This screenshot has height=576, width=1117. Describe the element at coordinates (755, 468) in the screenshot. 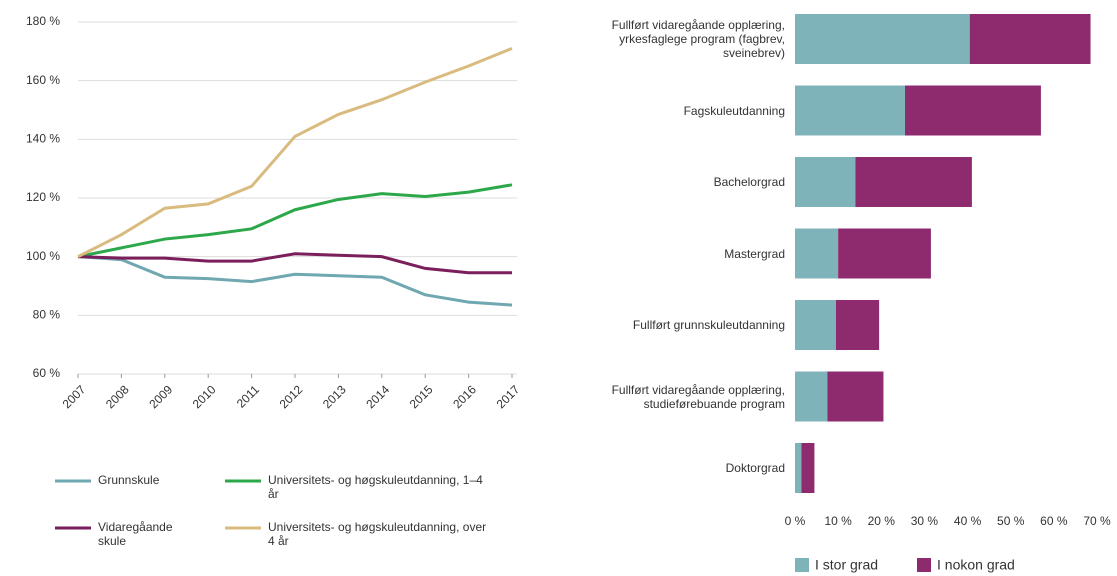

I see `category-label: Doktorgrad` at that location.